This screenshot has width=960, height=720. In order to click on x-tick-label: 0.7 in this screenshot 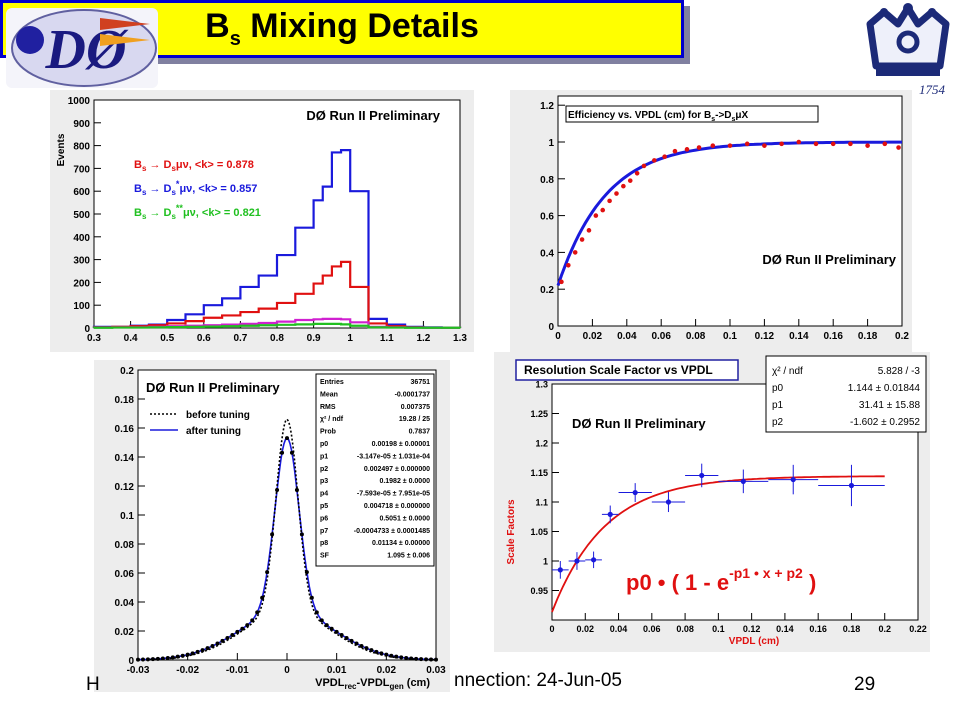, I will do `click(240, 338)`.